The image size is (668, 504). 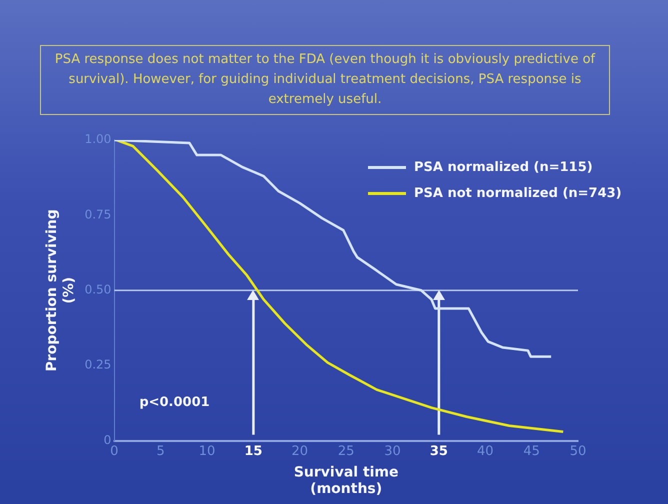 I want to click on chart-title: PSA response does not matter to the FDA (even though it is obviously predictive of survival). However, for guiding individual treatment decisions, PSA response is extremely useful., so click(x=325, y=80).